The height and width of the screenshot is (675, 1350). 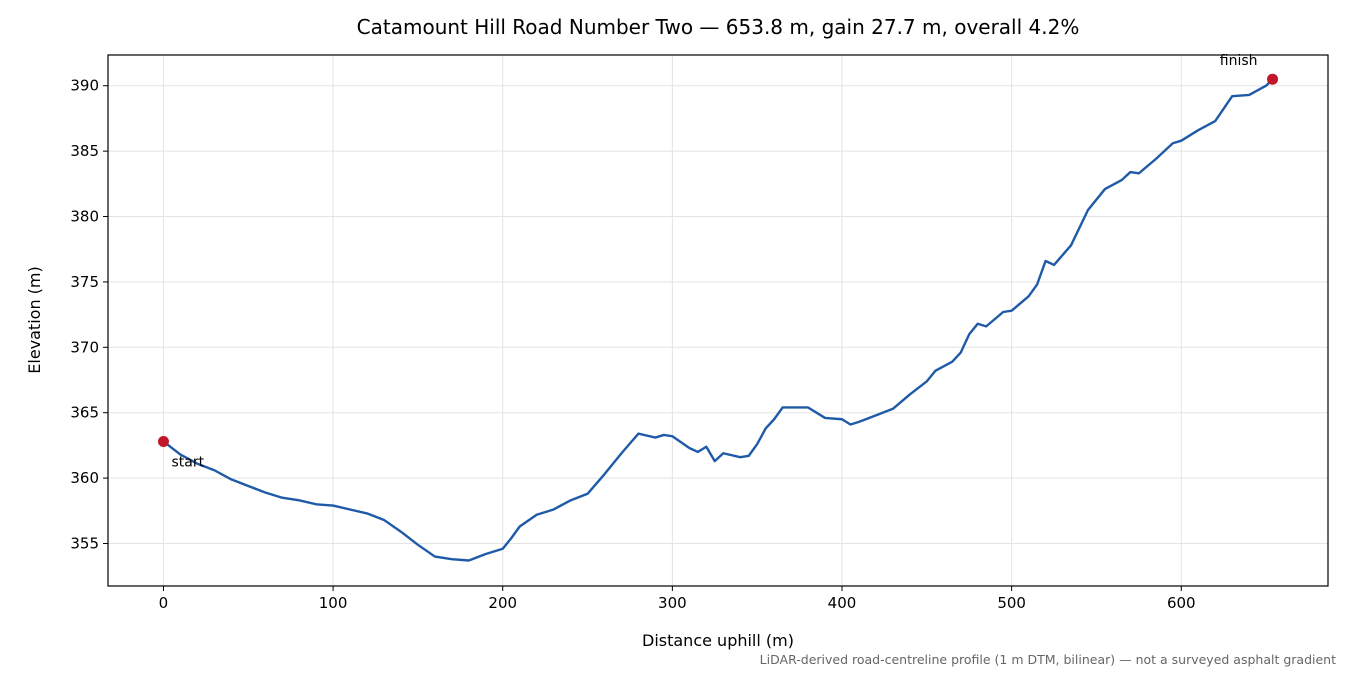 What do you see at coordinates (84, 413) in the screenshot?
I see `y-tick-label: 365` at bounding box center [84, 413].